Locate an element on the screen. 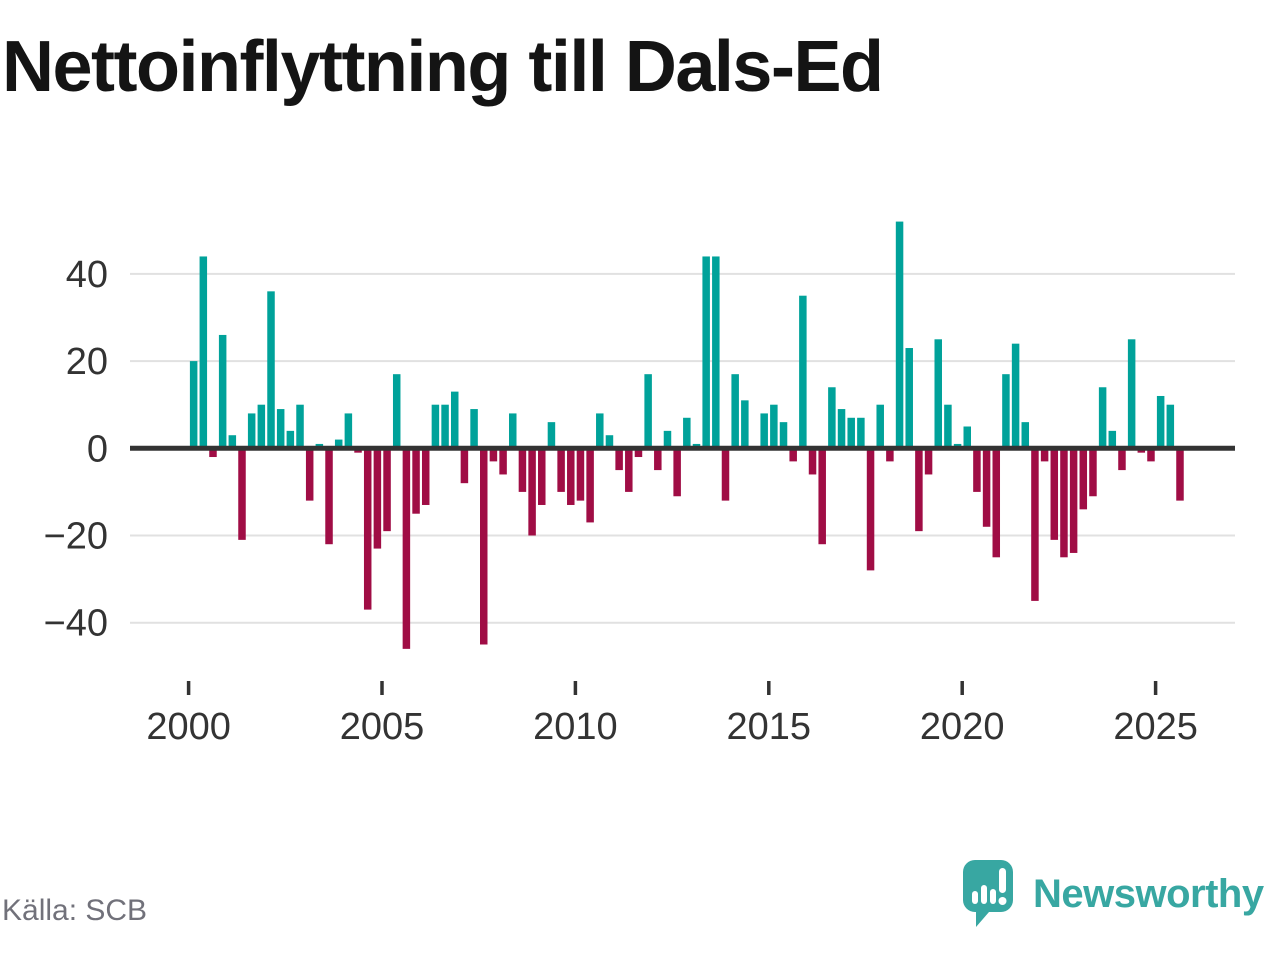 This screenshot has height=960, width=1280. bar-2000-q4 is located at coordinates (222, 391).